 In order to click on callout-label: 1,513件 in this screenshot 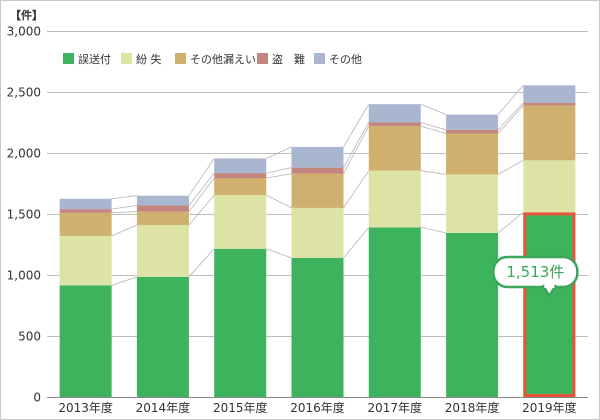, I will do `click(535, 272)`.